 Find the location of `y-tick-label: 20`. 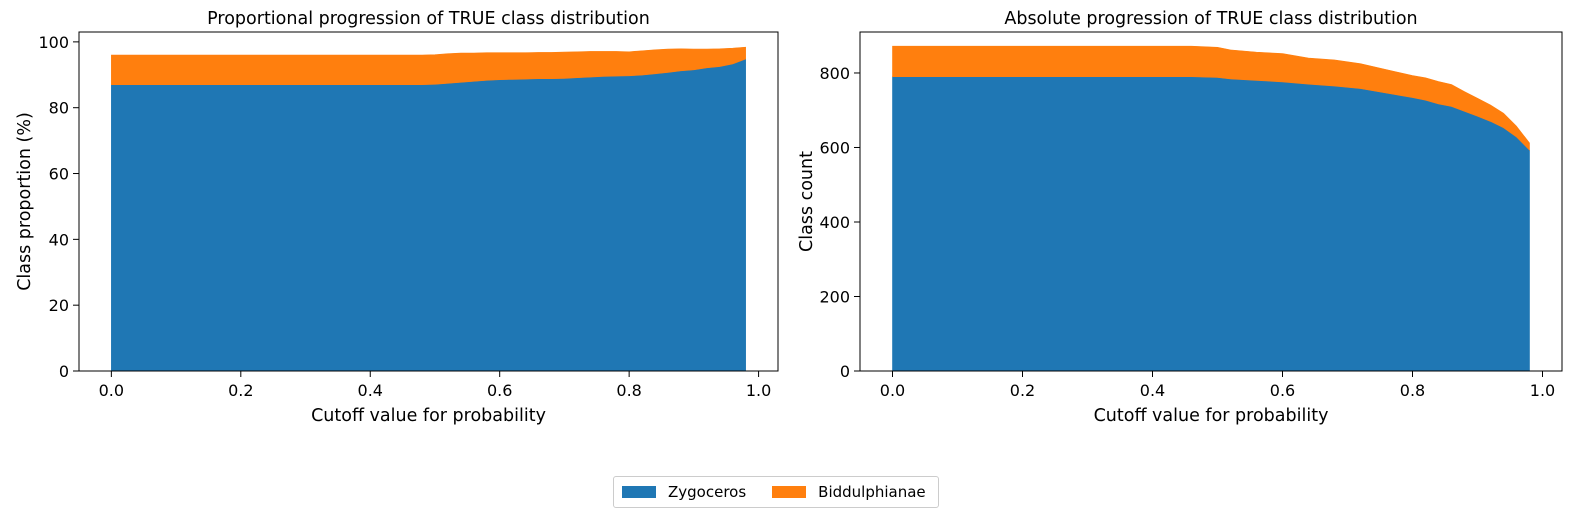

y-tick-label: 20 is located at coordinates (59, 305).